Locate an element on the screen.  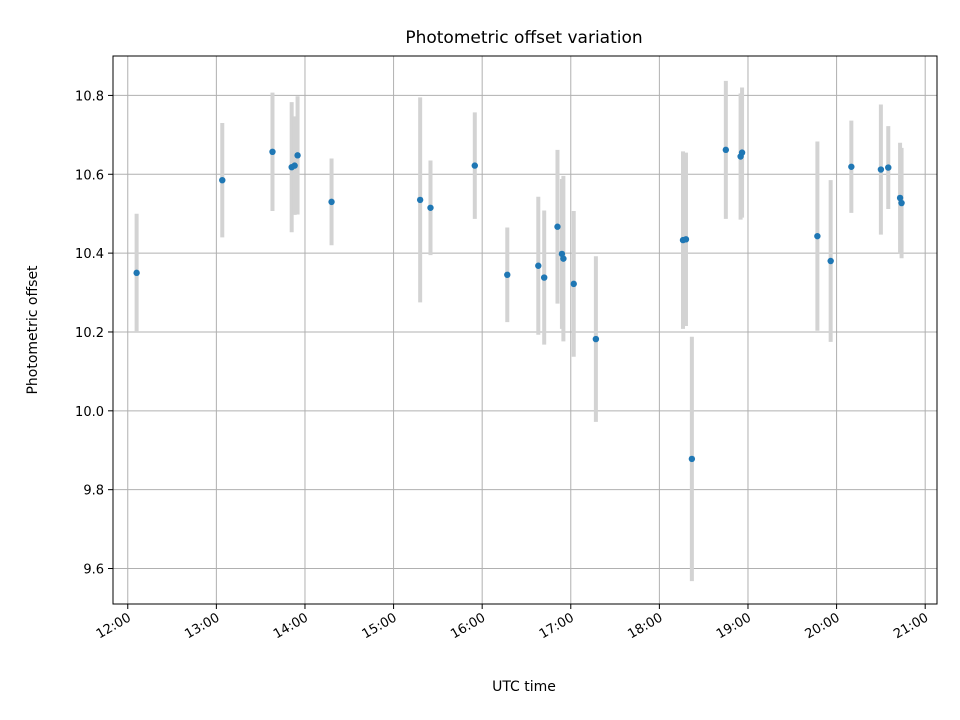
y-tick-label: 10.4 is located at coordinates (89, 254).